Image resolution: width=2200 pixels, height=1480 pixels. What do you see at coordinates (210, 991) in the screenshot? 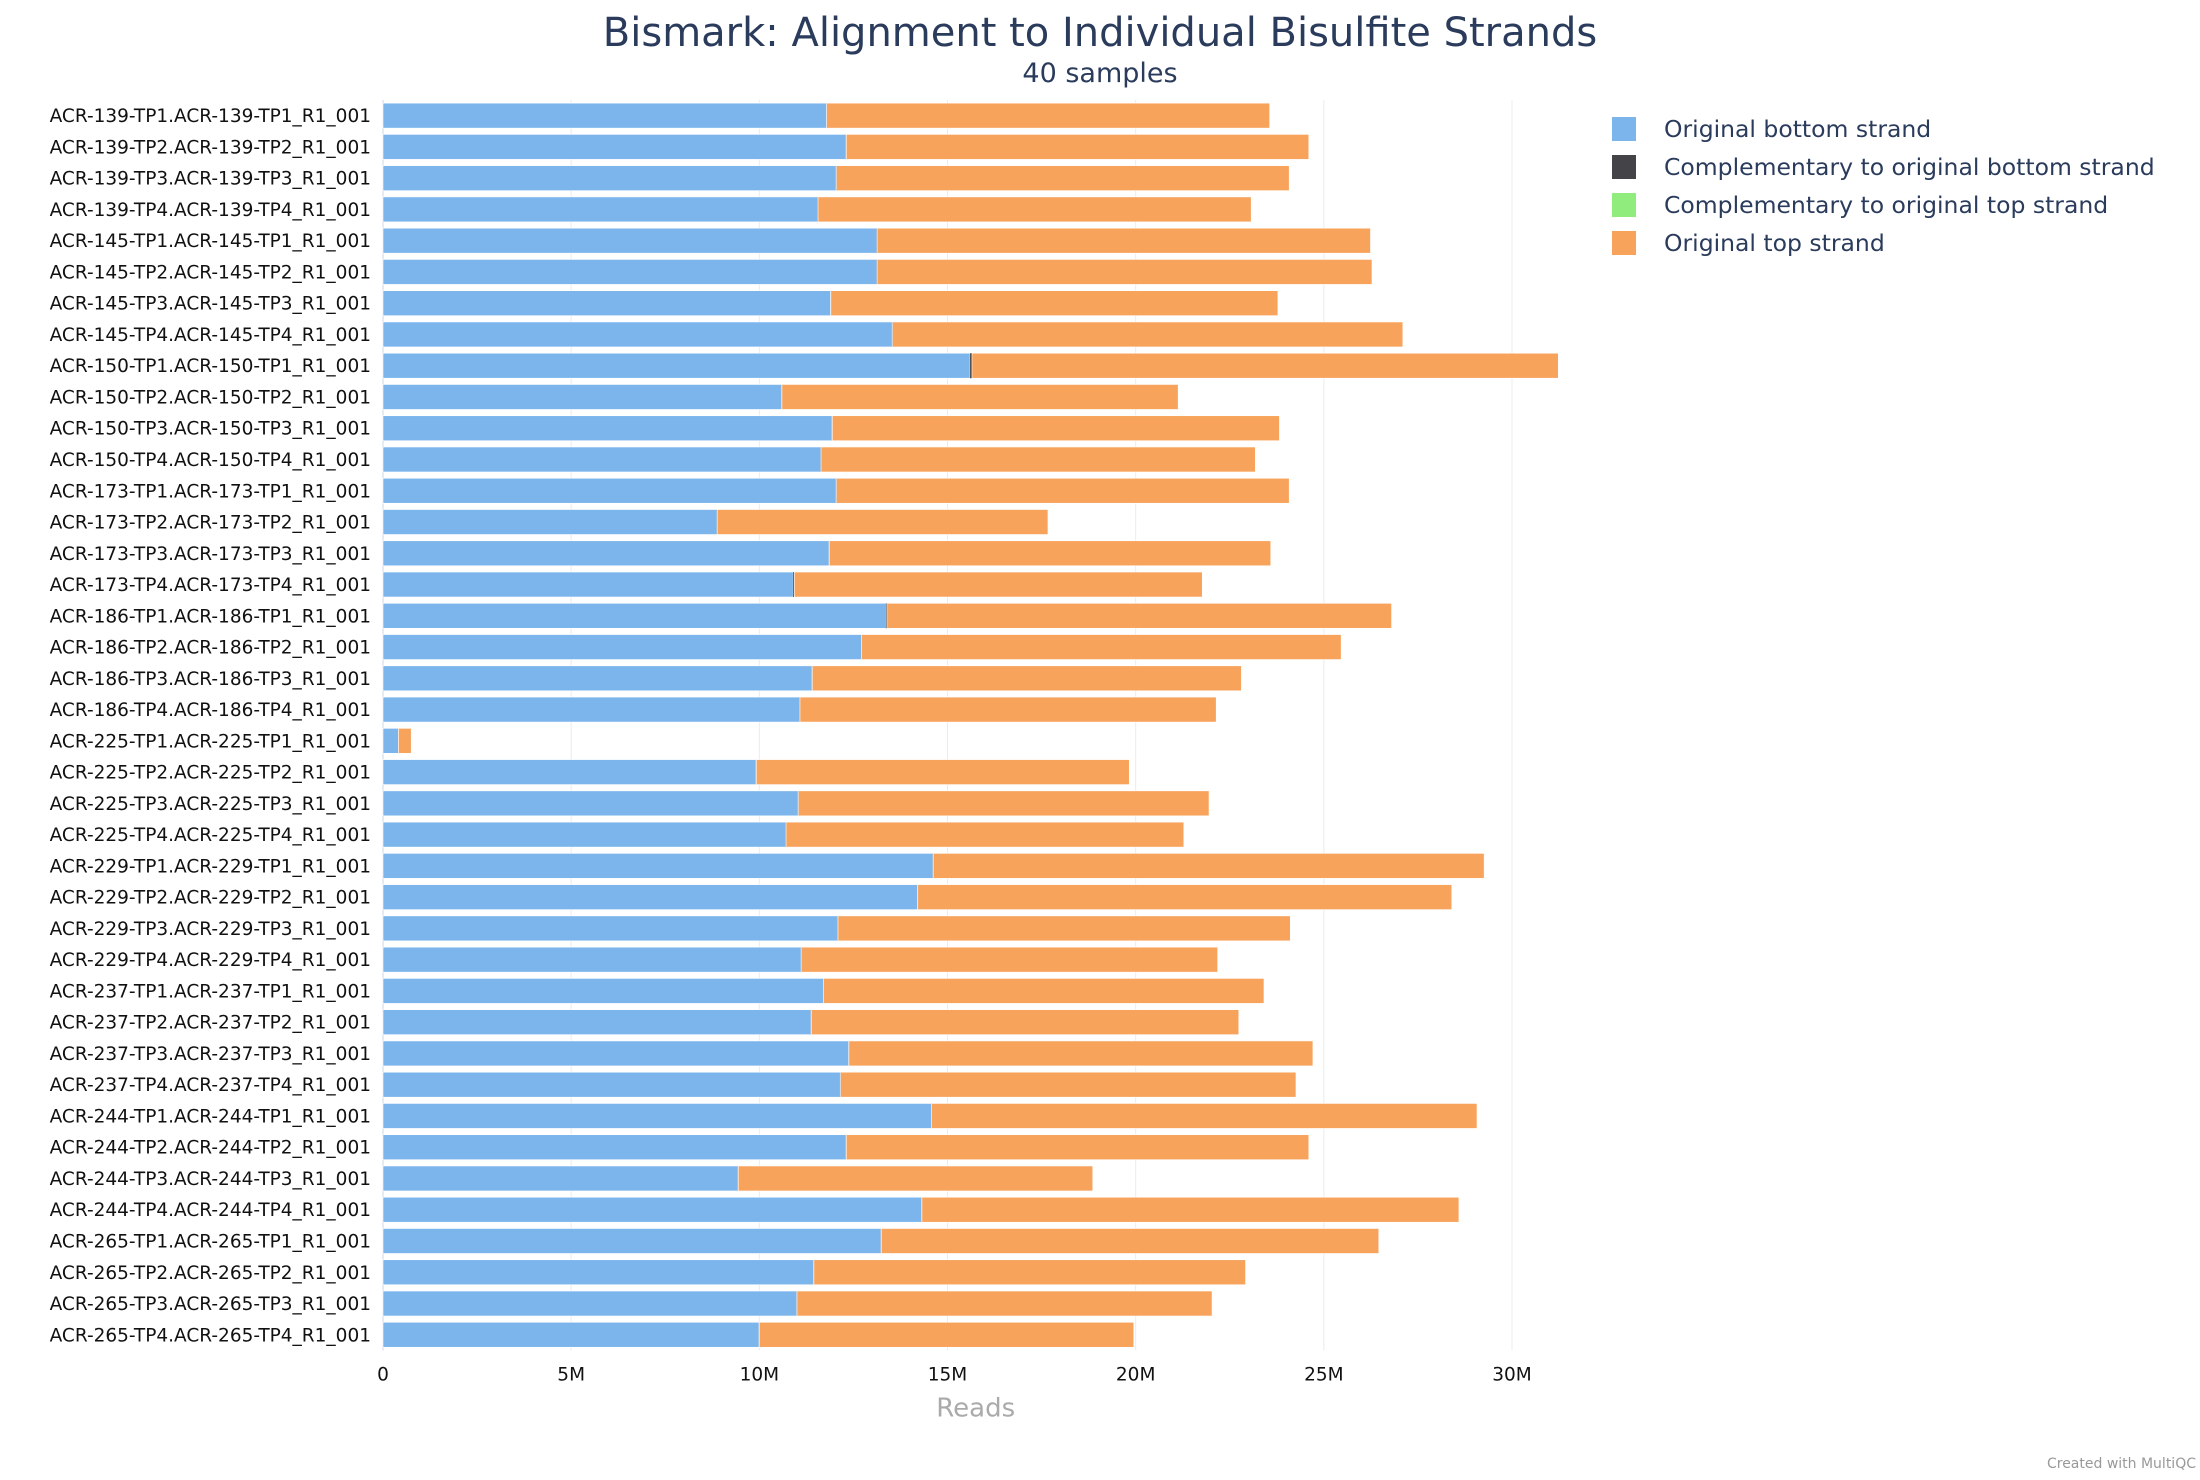
I see `category-label: ACR-237-TP1.ACR-237-TP1_R1_001` at bounding box center [210, 991].